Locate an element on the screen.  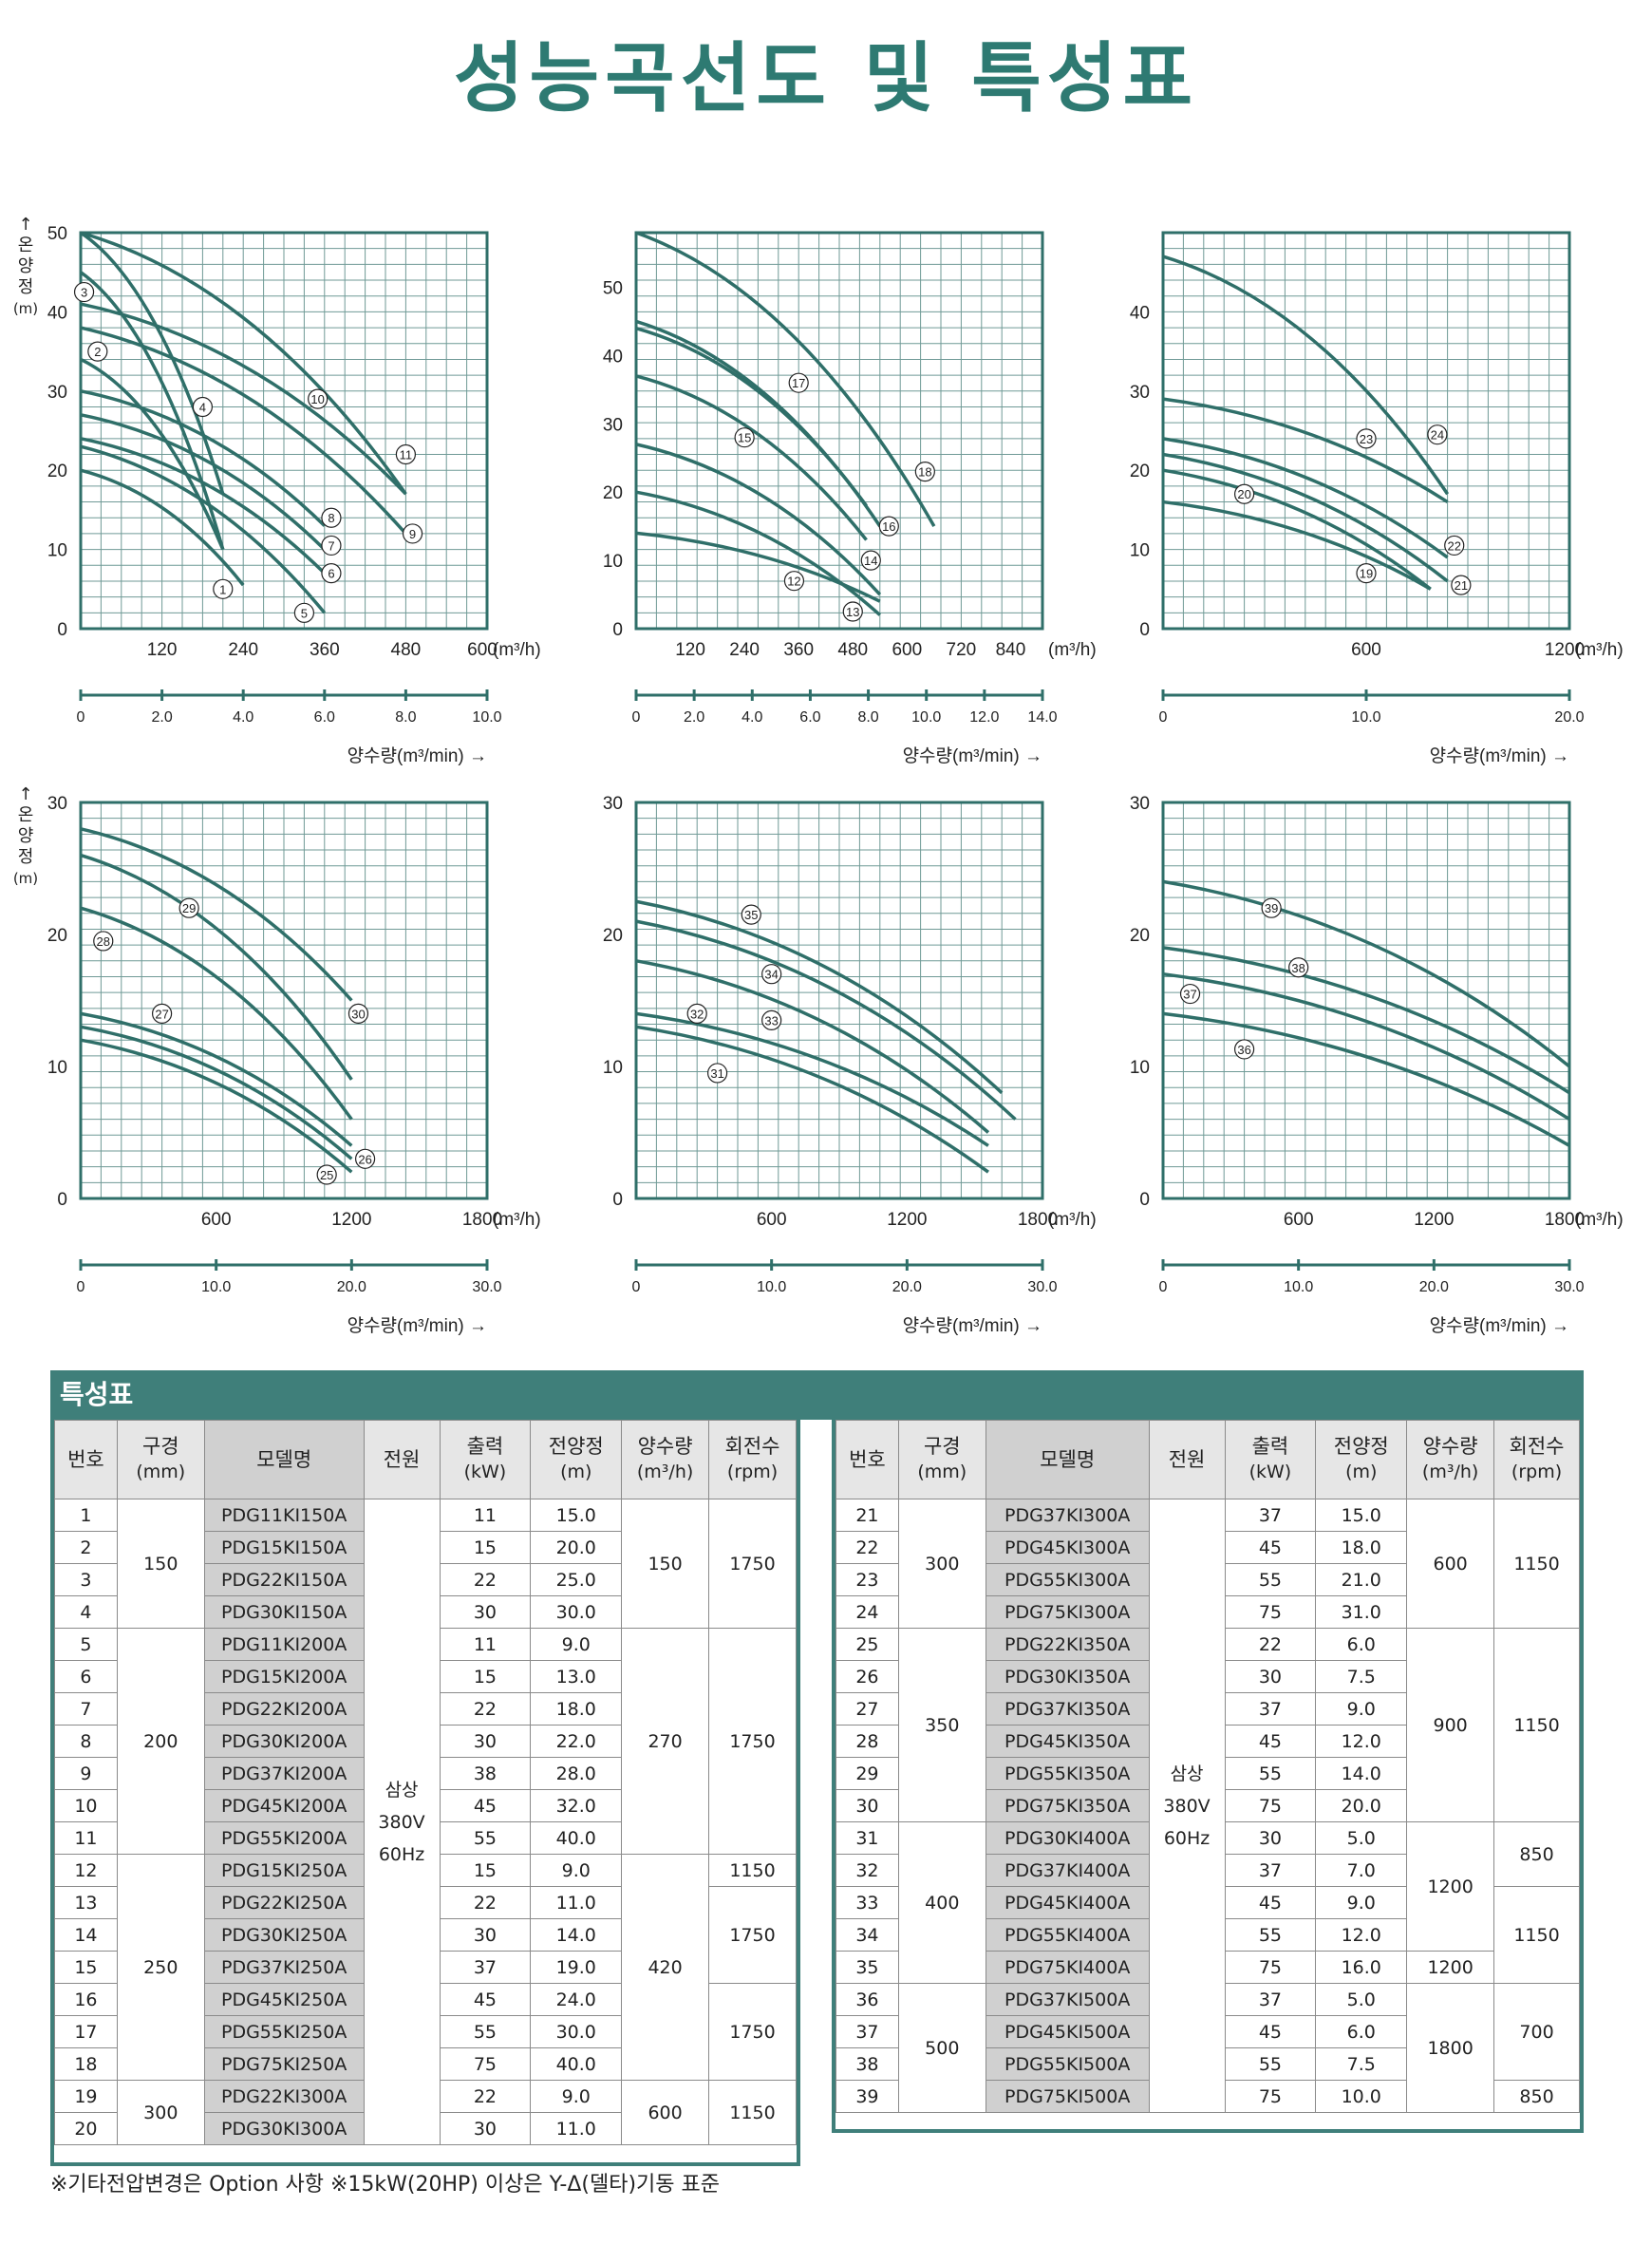
curve-label: 9 is located at coordinates (412, 534).